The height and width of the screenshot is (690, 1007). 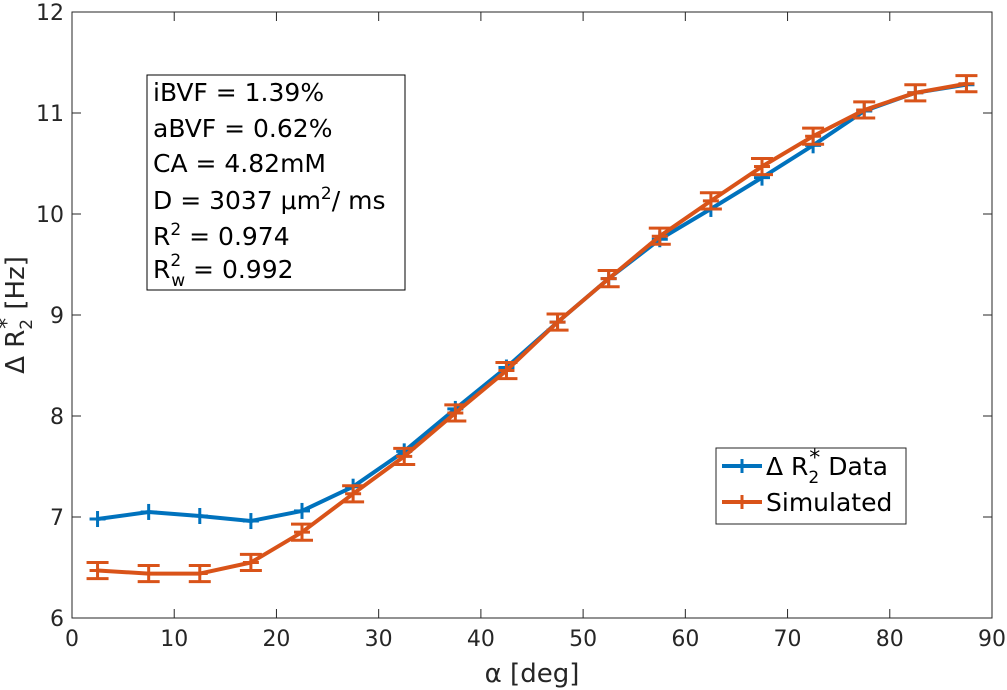 I want to click on y-axis-label-sub: 2, so click(x=27, y=324).